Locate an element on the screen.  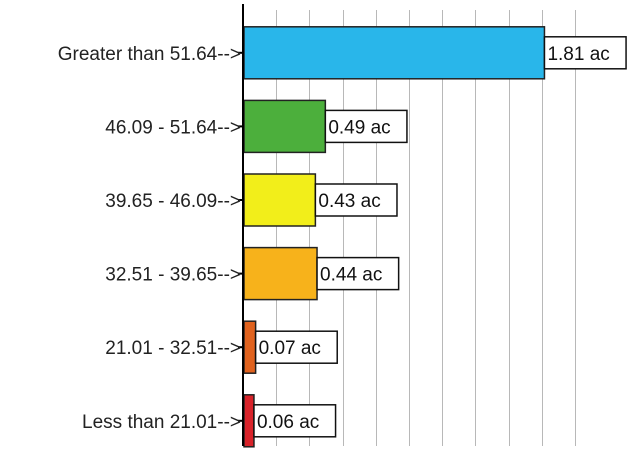
category-label: 46.09 - 51.64--> is located at coordinates (173, 127).